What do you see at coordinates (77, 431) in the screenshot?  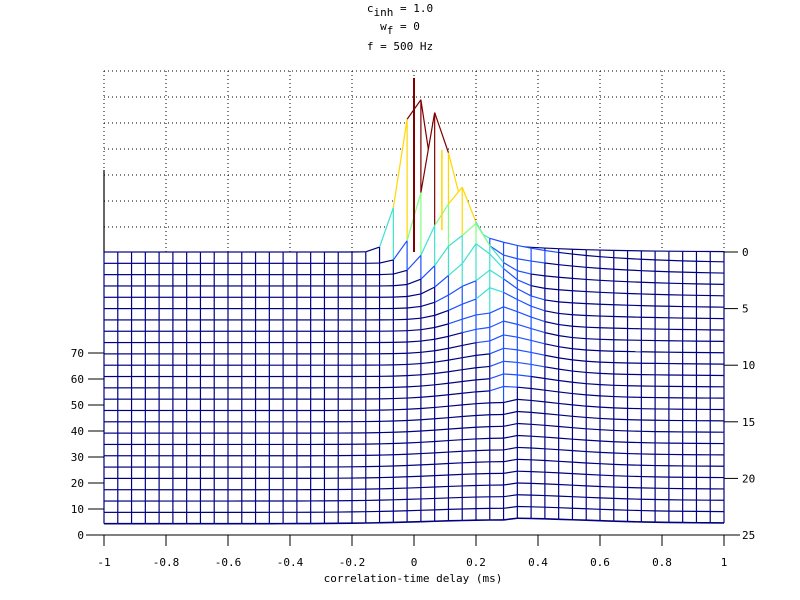 I see `left-tick-label: 40` at bounding box center [77, 431].